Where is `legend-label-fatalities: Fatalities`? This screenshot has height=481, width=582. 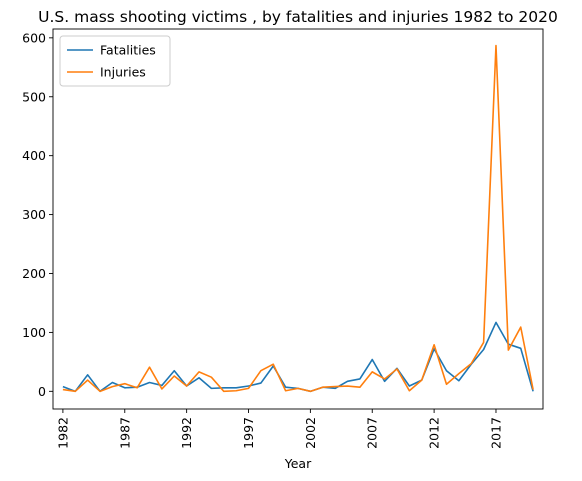 legend-label-fatalities: Fatalities is located at coordinates (128, 50).